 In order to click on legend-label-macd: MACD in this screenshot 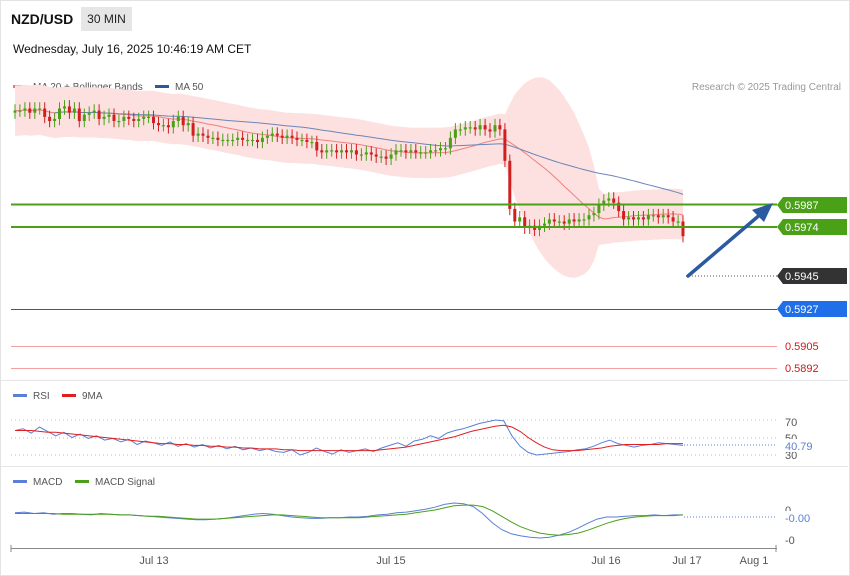, I will do `click(47, 482)`.